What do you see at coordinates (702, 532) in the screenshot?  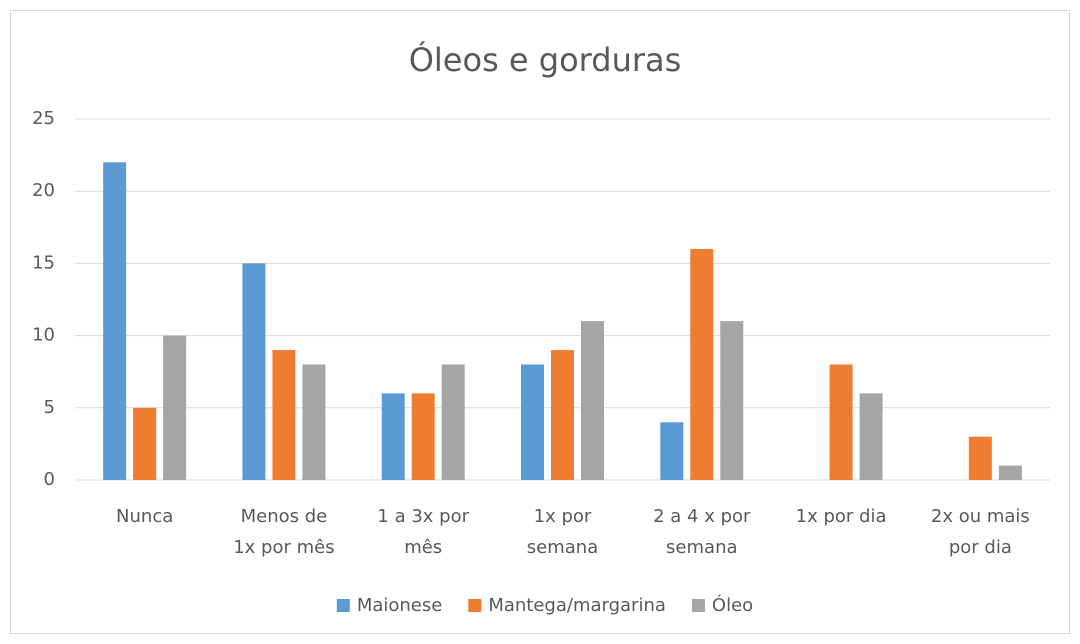 I see `x-tick-label: 2 a 4 x por semana` at bounding box center [702, 532].